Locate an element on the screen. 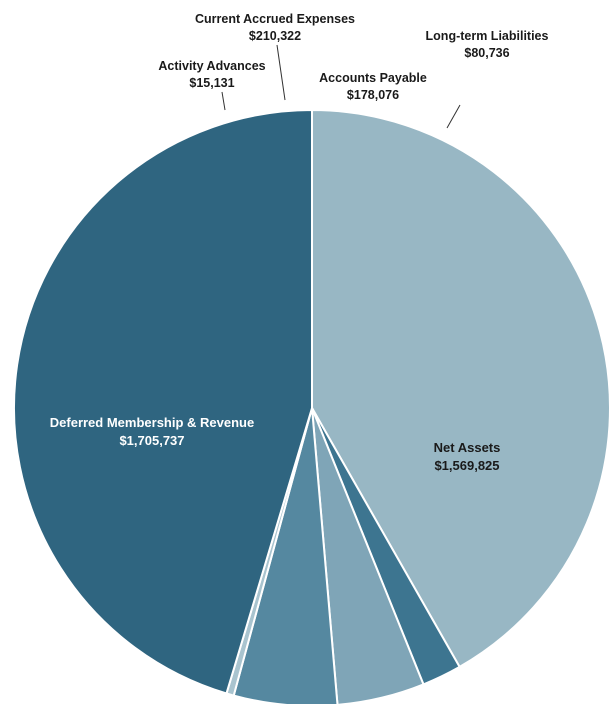 Image resolution: width=615 pixels, height=704 pixels. leader-line-current-accrued-expenses is located at coordinates (281, 72).